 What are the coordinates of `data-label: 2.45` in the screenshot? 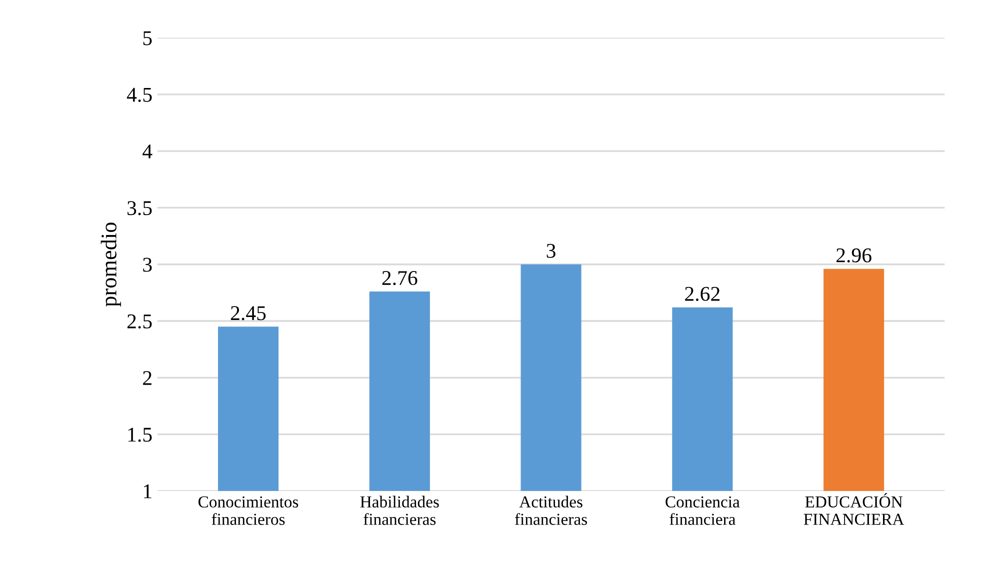 It's located at (248, 313).